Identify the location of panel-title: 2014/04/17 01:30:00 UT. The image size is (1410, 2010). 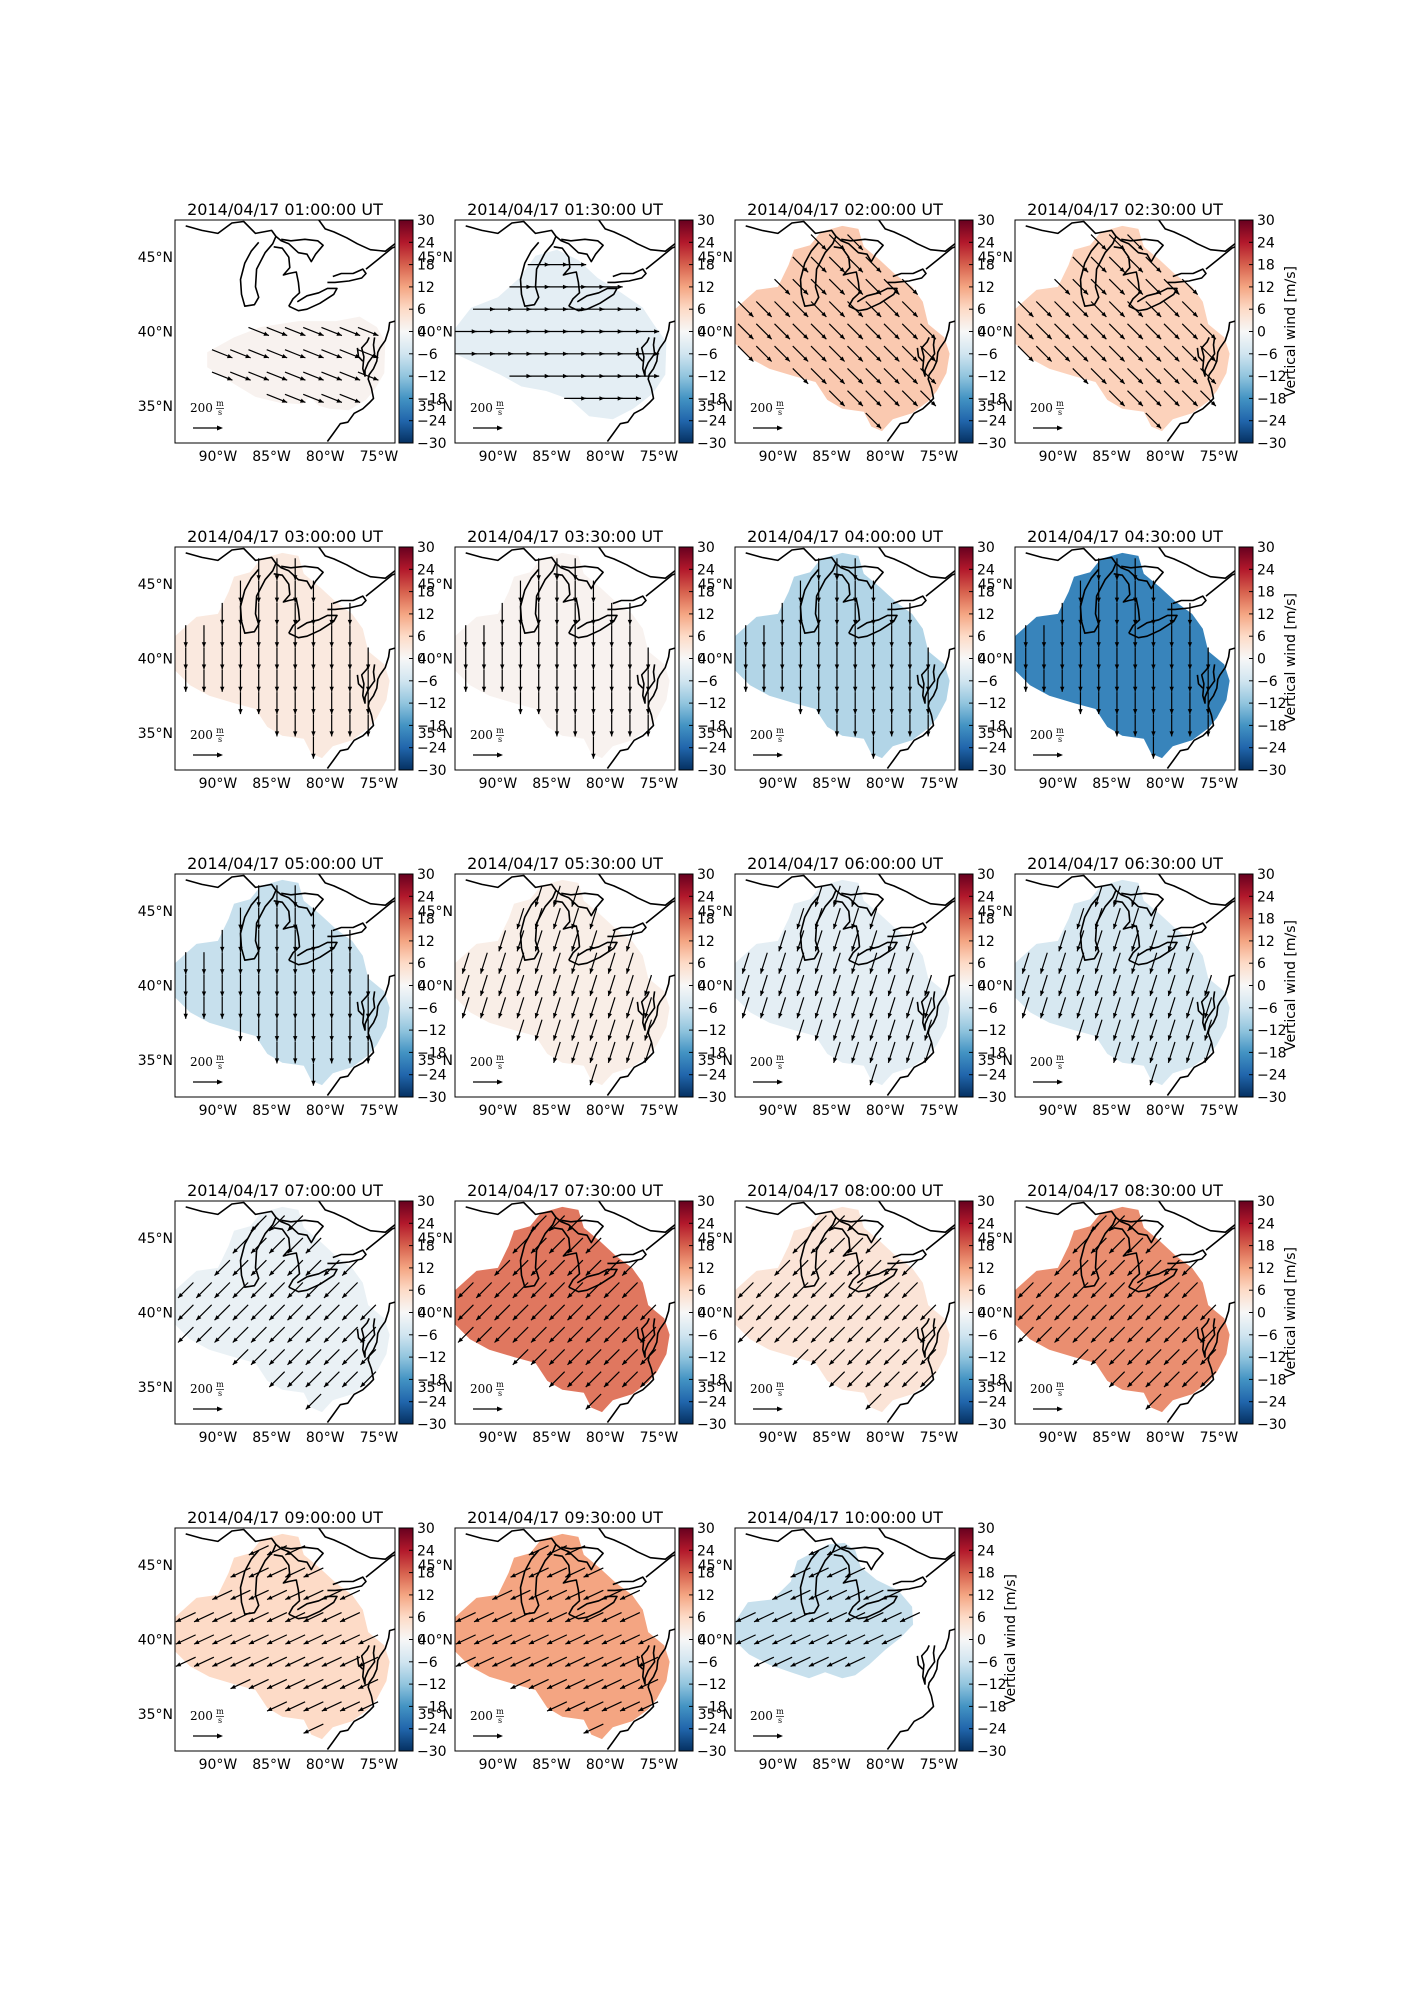
(565, 209).